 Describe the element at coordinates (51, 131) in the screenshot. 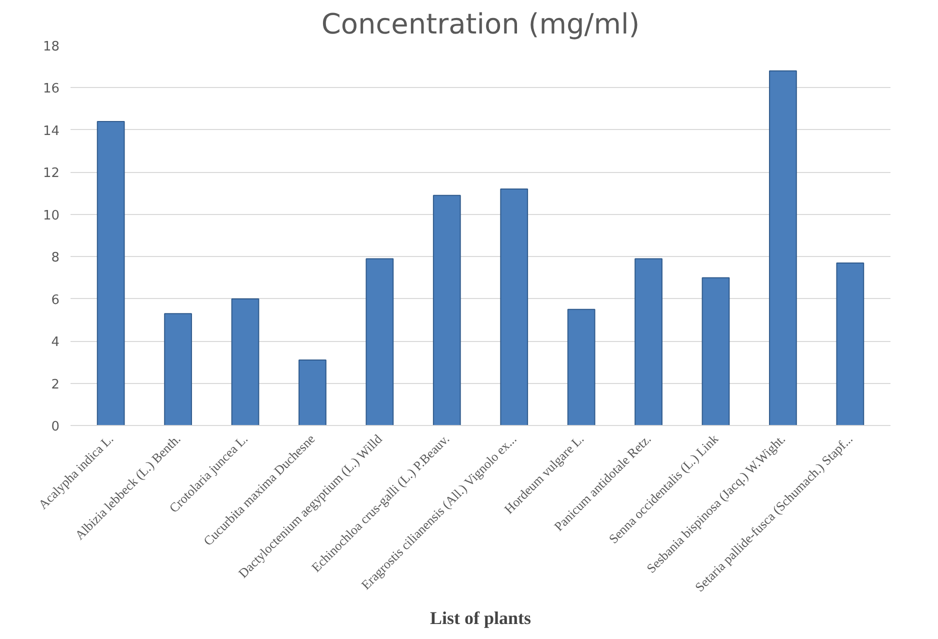

I see `y-tick-label: 14` at that location.